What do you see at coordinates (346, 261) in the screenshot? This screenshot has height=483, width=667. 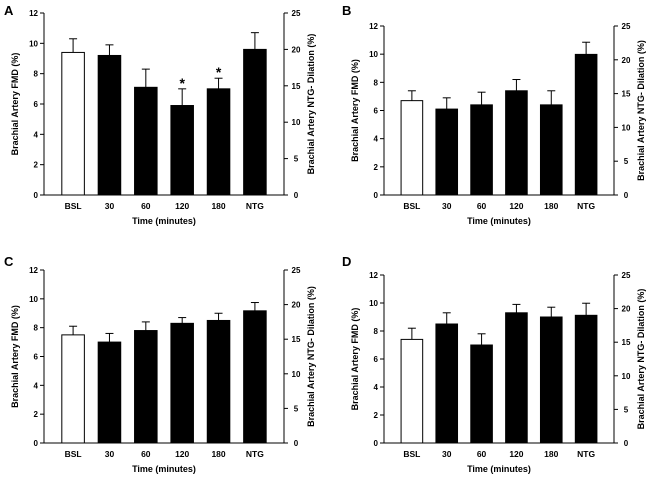 I see `panel-letter: D` at bounding box center [346, 261].